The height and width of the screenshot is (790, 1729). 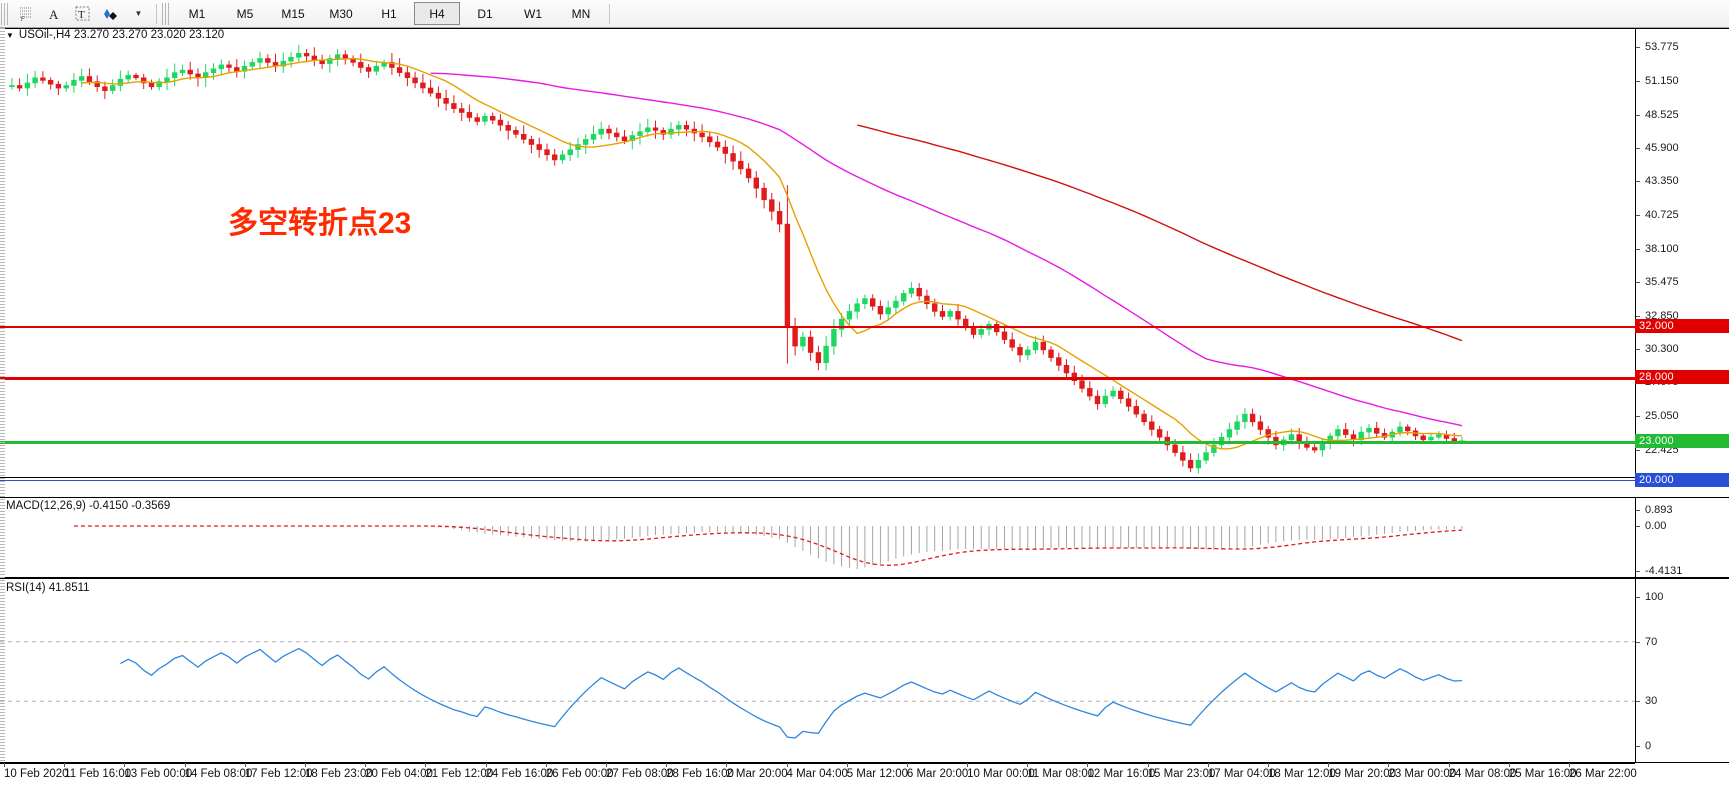 What do you see at coordinates (341, 13) in the screenshot?
I see `timeframe-m30: M30` at bounding box center [341, 13].